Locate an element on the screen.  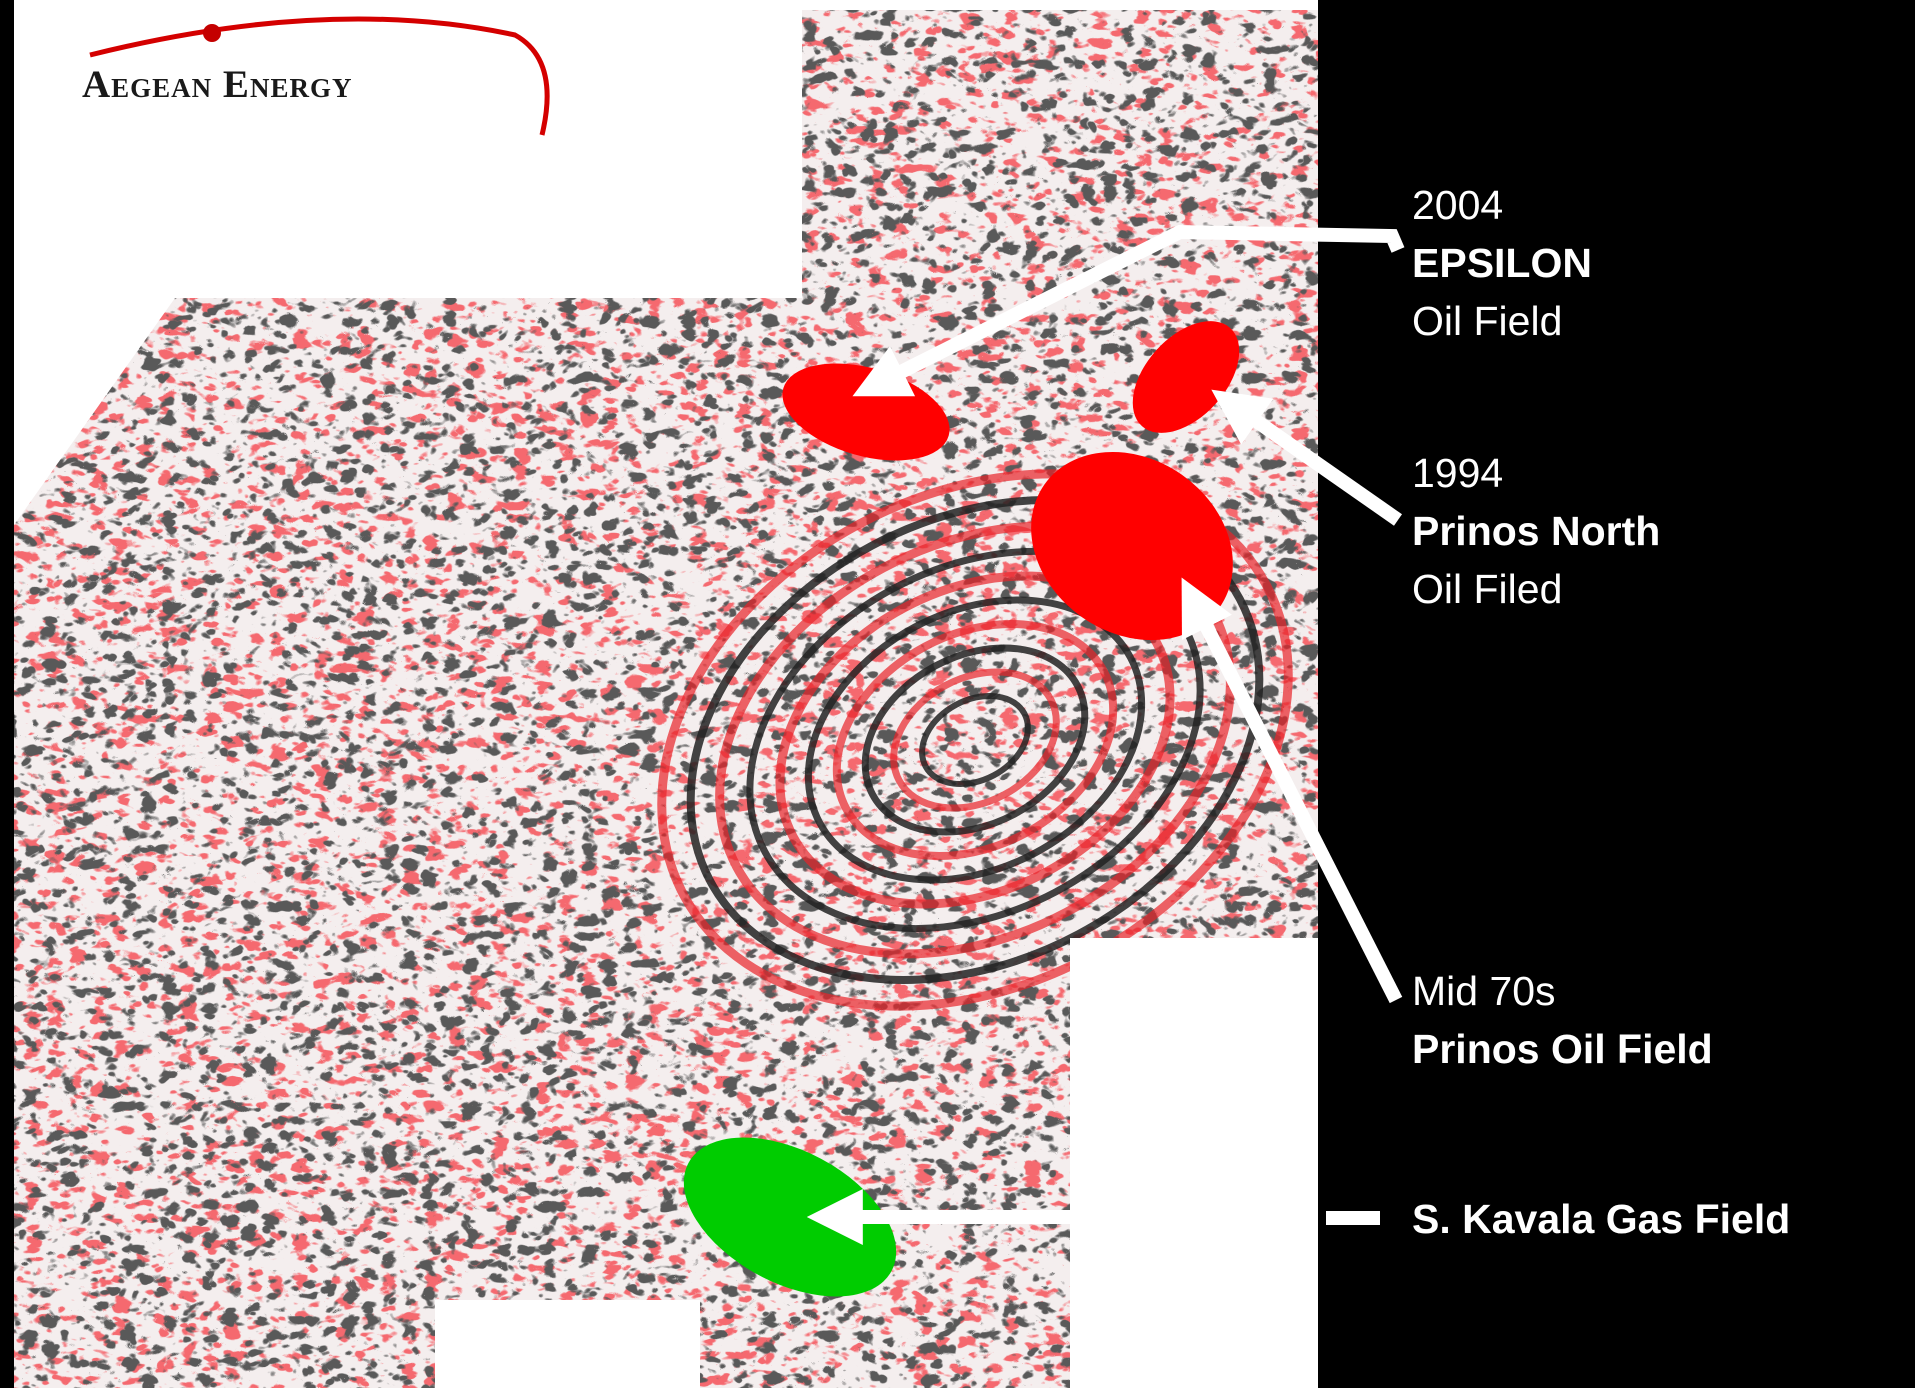
prinos-north-name: Prinos North is located at coordinates (1536, 531).